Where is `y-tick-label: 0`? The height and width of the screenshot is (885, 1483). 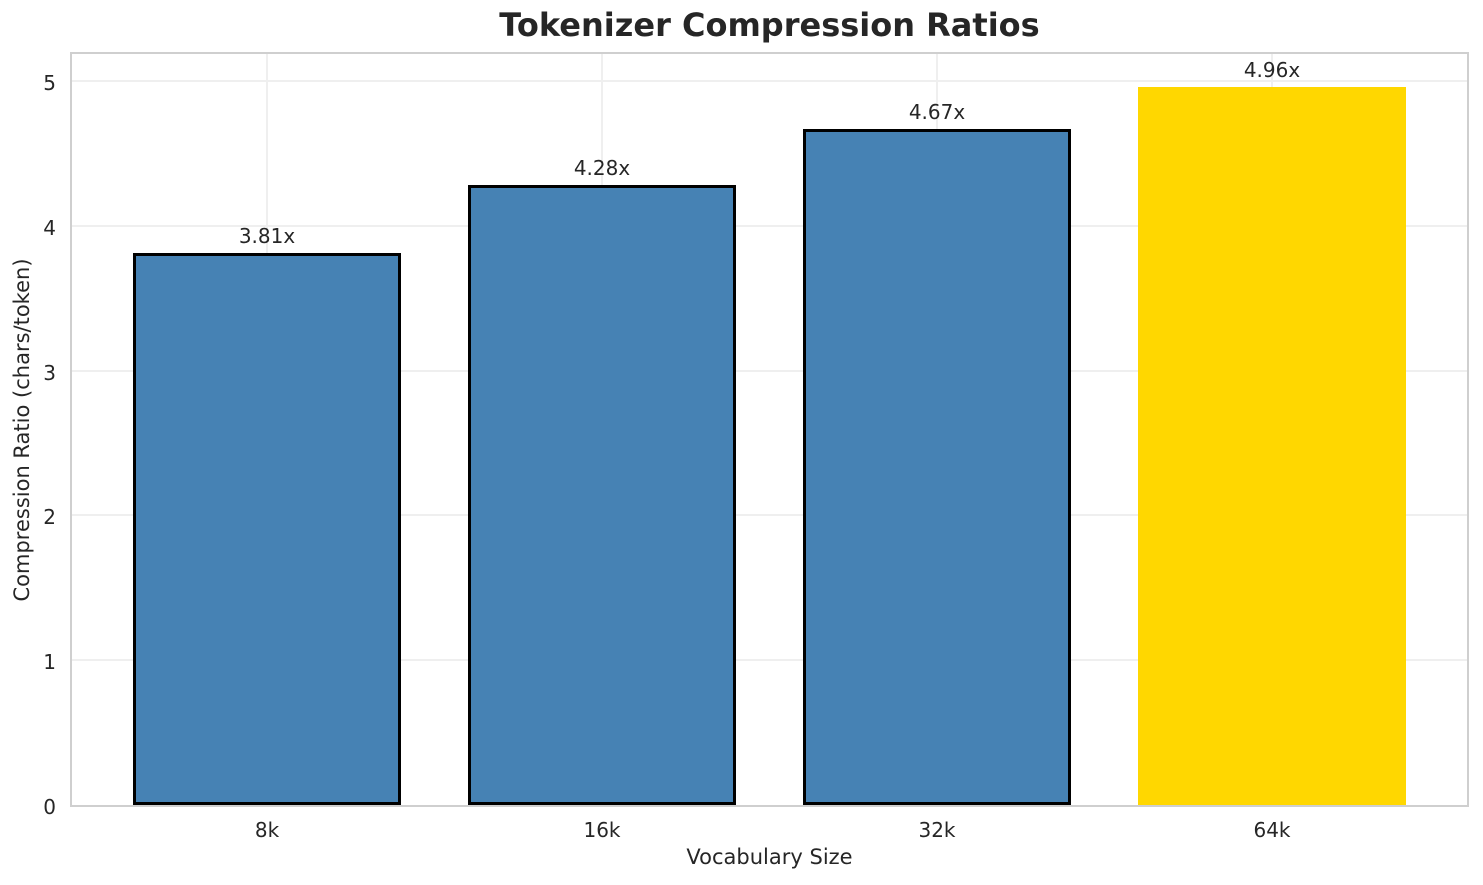
y-tick-label: 0 is located at coordinates (49, 807).